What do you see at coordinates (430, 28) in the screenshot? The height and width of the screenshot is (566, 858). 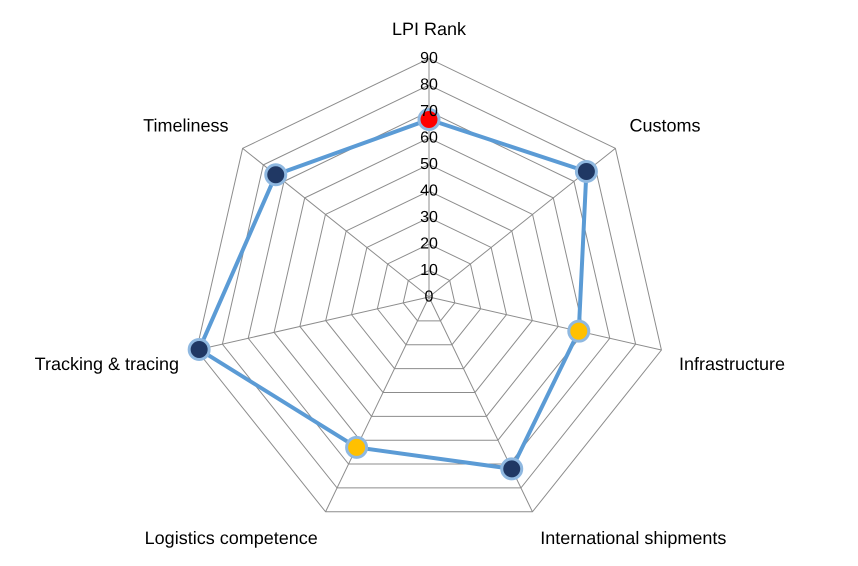 I see `spoke-label: LPI Rank` at bounding box center [430, 28].